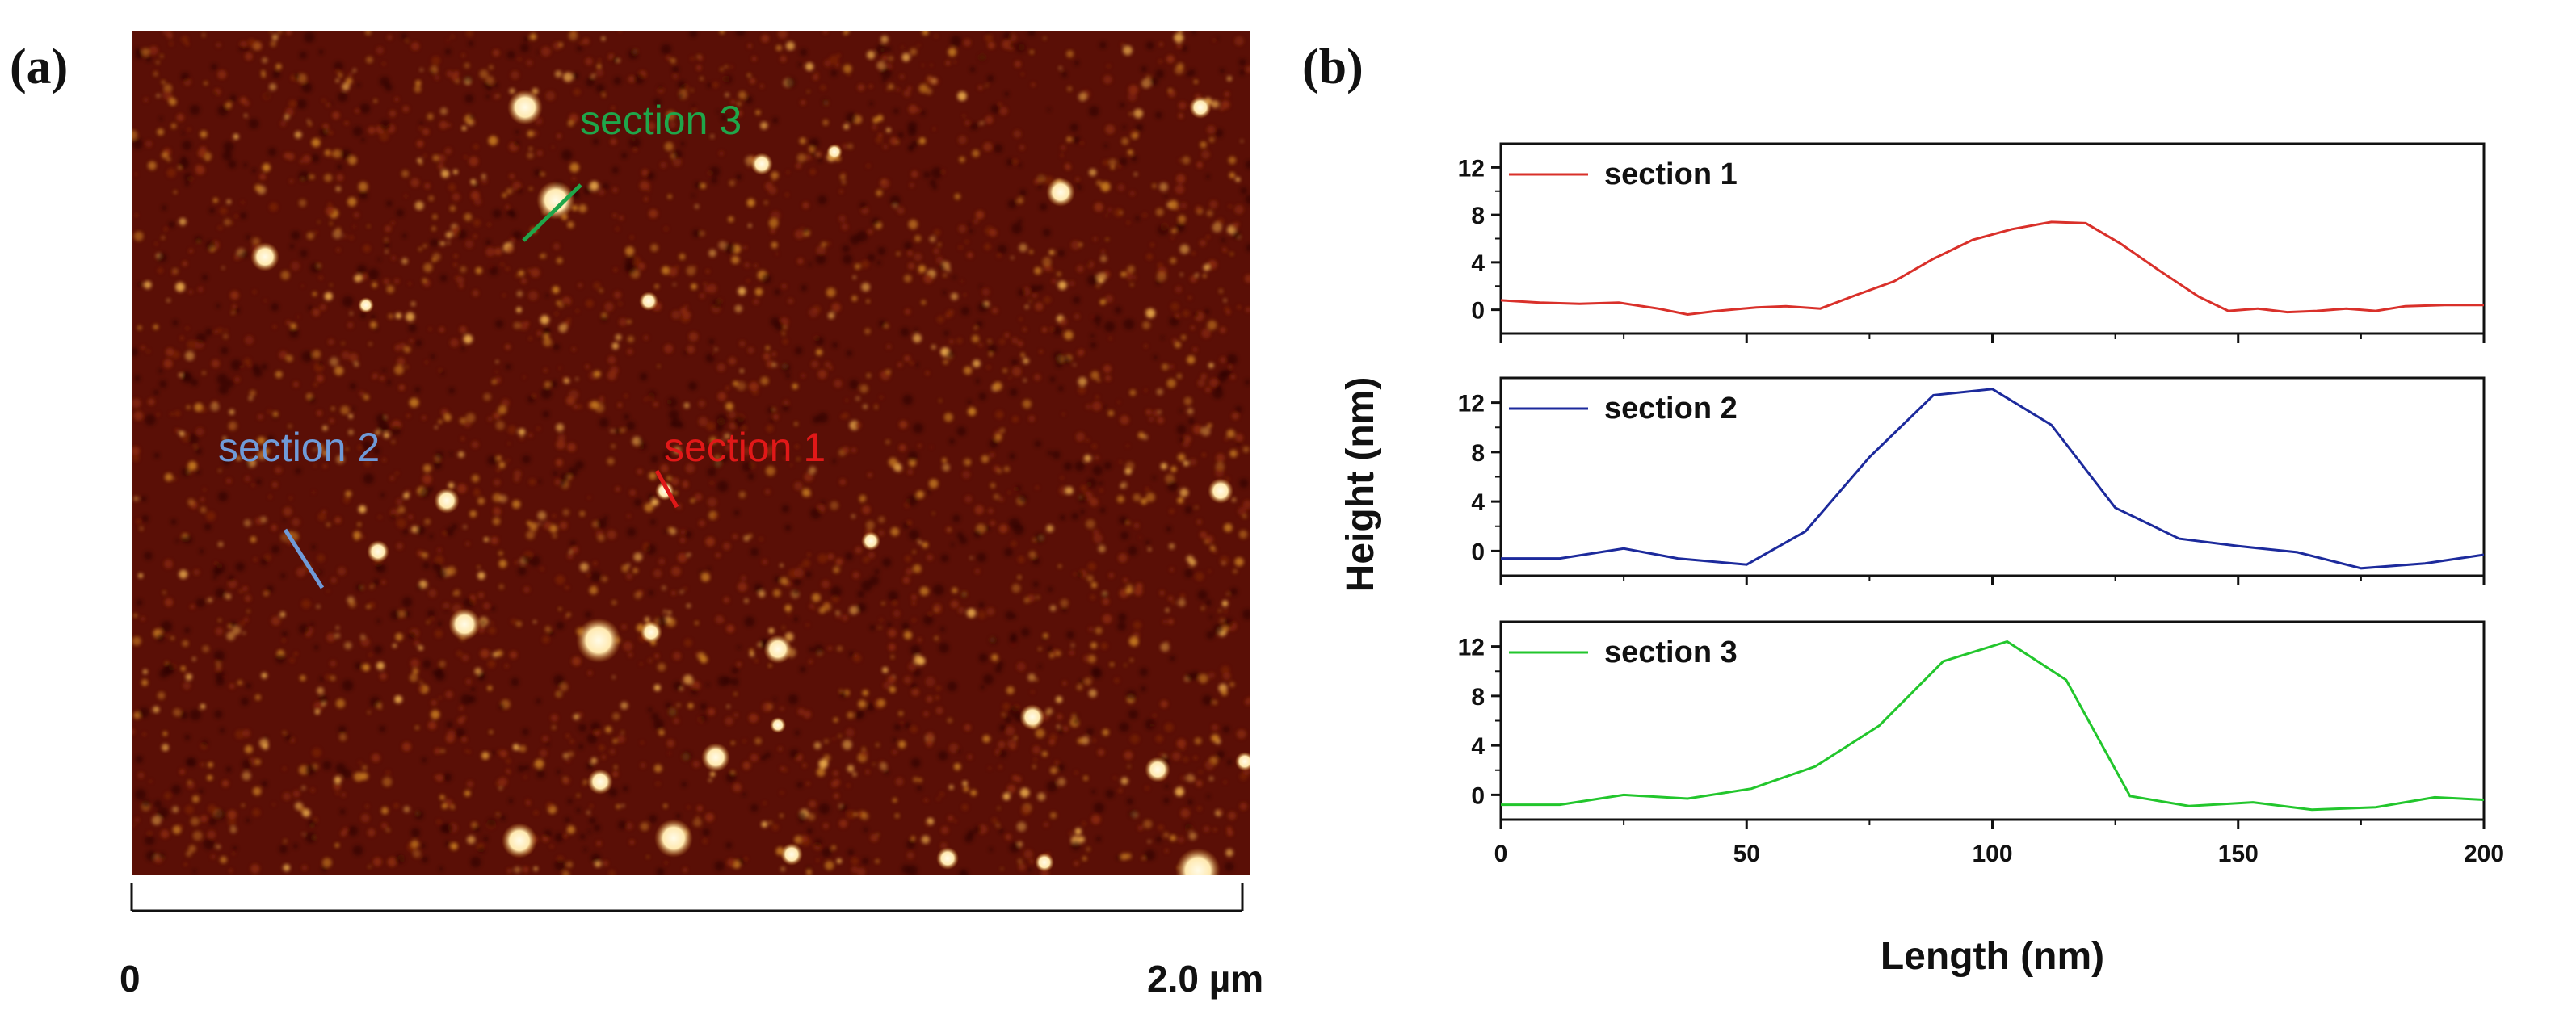 The height and width of the screenshot is (1036, 2576). Describe the element at coordinates (1671, 174) in the screenshot. I see `legend-label-1: section 1` at that location.